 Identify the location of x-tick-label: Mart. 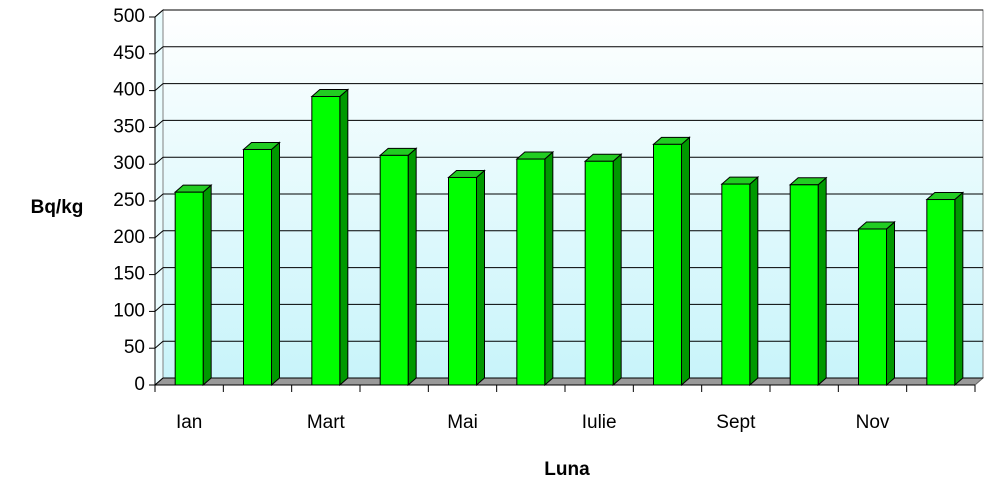
(326, 422).